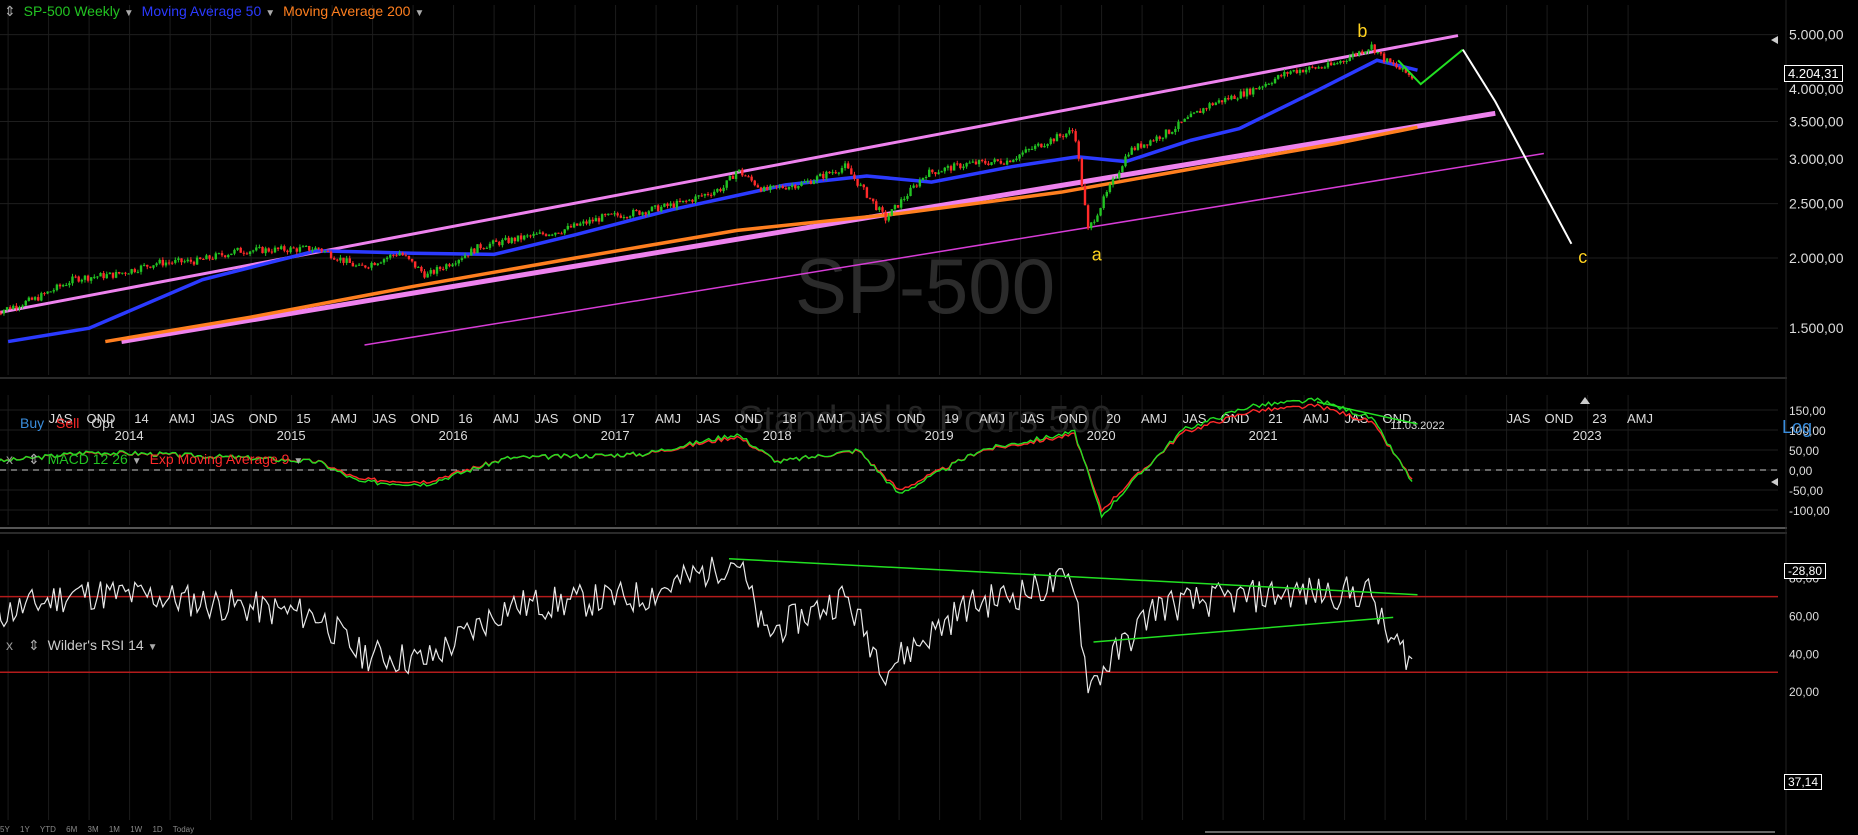 This screenshot has height=835, width=1858. What do you see at coordinates (5, 829) in the screenshot?
I see `tf-5y: 5Y` at bounding box center [5, 829].